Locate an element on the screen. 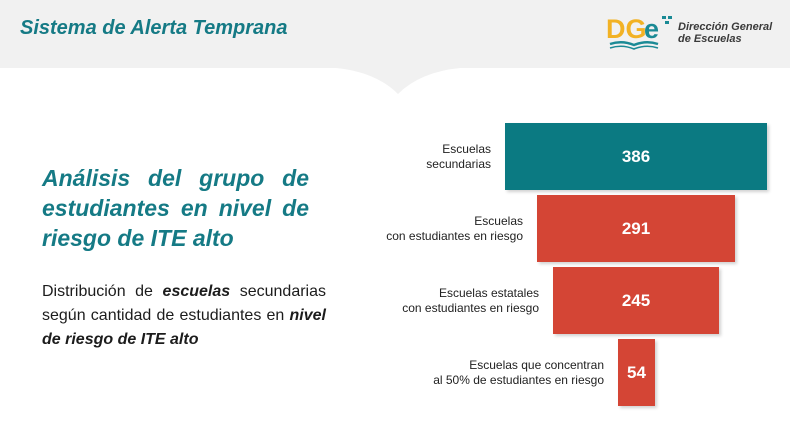 Image resolution: width=790 pixels, height=437 pixels. funnel-bar-3: 245 is located at coordinates (636, 300).